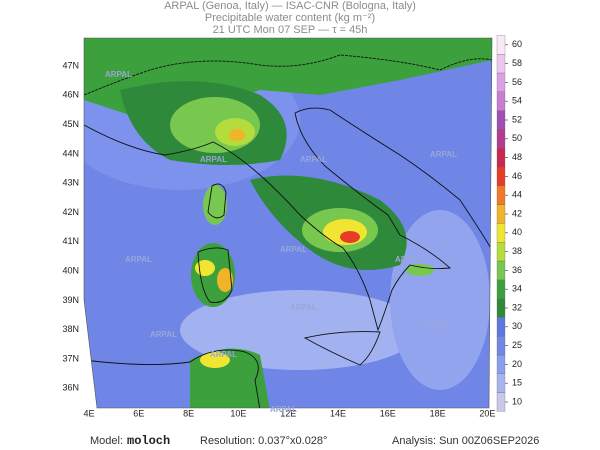 The height and width of the screenshot is (450, 600). What do you see at coordinates (517, 307) in the screenshot?
I see `colorbar-label: 32` at bounding box center [517, 307].